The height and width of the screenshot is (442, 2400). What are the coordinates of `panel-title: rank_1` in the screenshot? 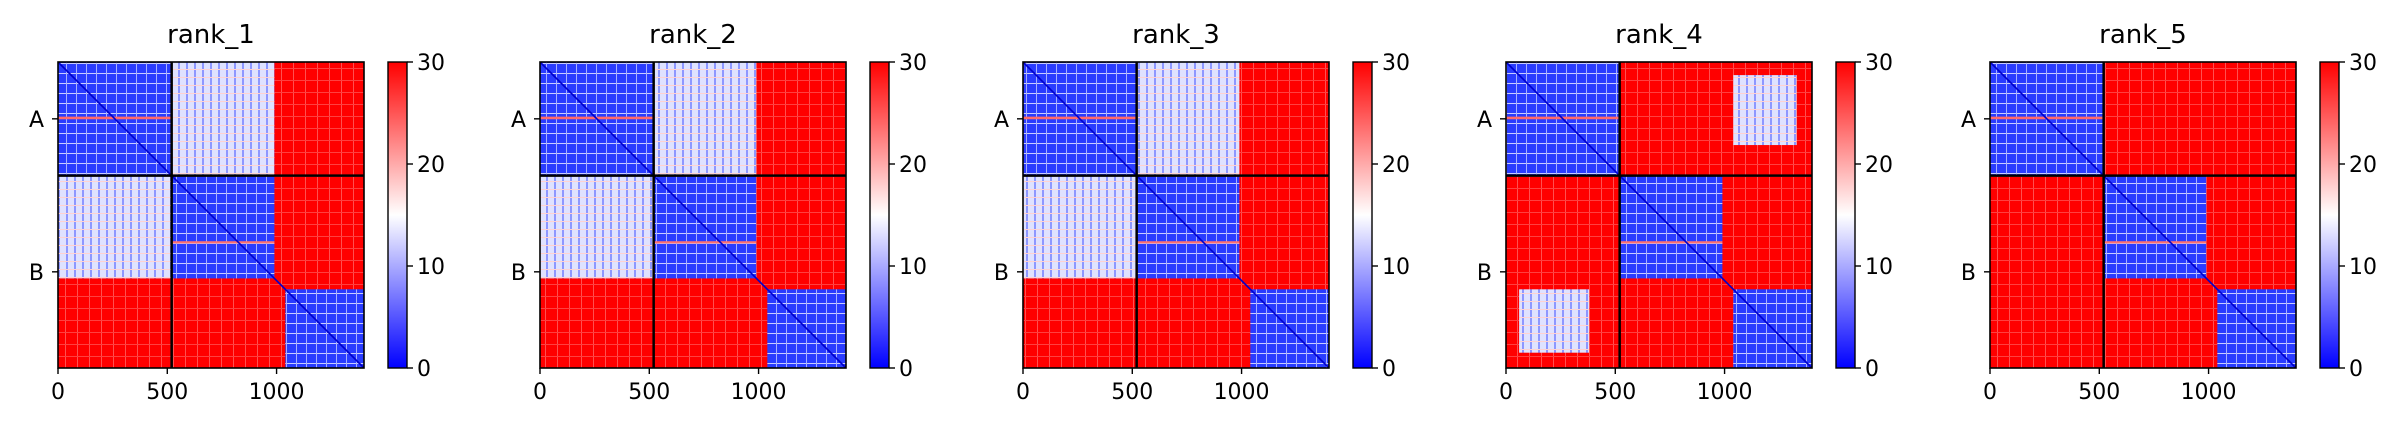 It's located at (211, 35).